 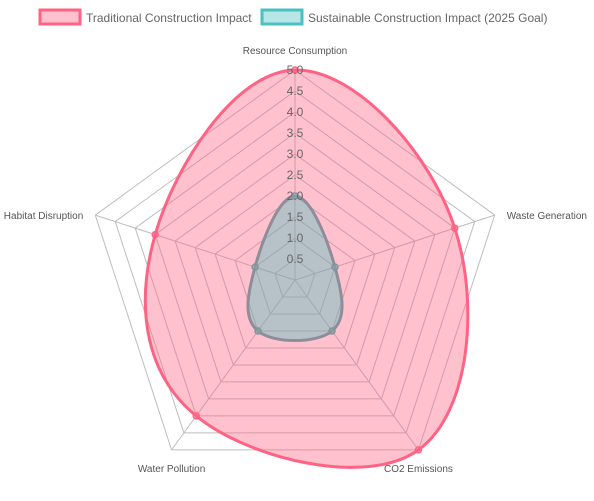 What do you see at coordinates (295, 133) in the screenshot?
I see `tick-label: 3.5` at bounding box center [295, 133].